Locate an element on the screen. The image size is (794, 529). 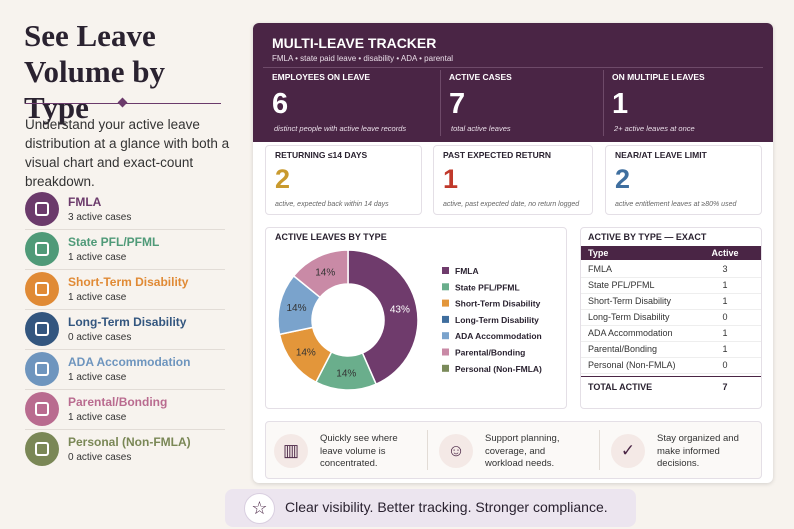
table-total: 7 is located at coordinates (725, 387).